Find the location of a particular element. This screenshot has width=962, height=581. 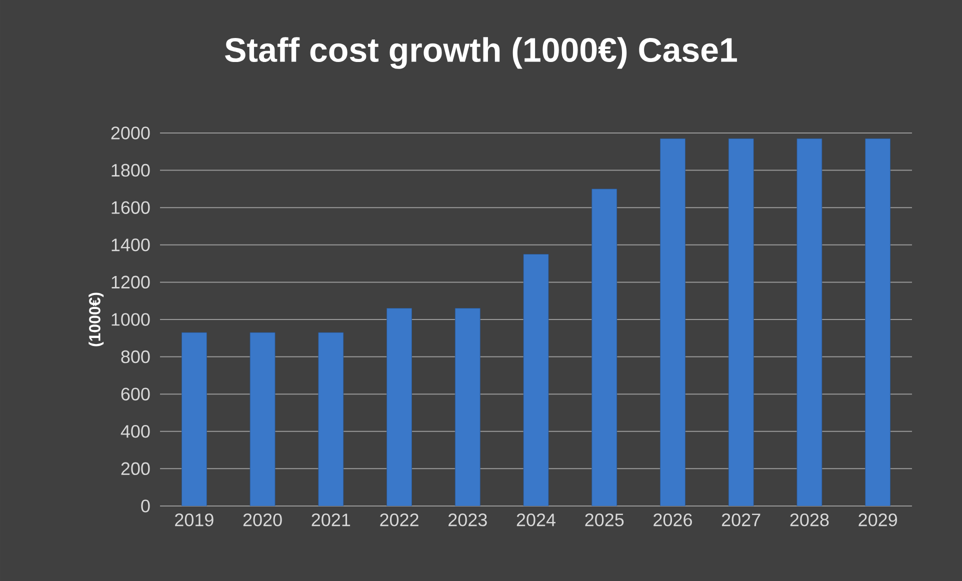

y-tick-label: 200 is located at coordinates (135, 469).